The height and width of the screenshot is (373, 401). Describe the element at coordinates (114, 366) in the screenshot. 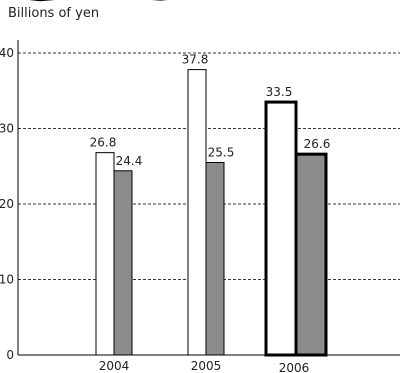

I see `x-tick-label: 2004` at that location.